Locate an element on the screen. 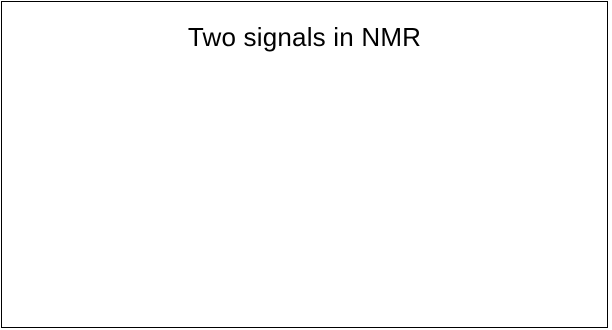  card-title: Two signals in NMR is located at coordinates (304, 37).